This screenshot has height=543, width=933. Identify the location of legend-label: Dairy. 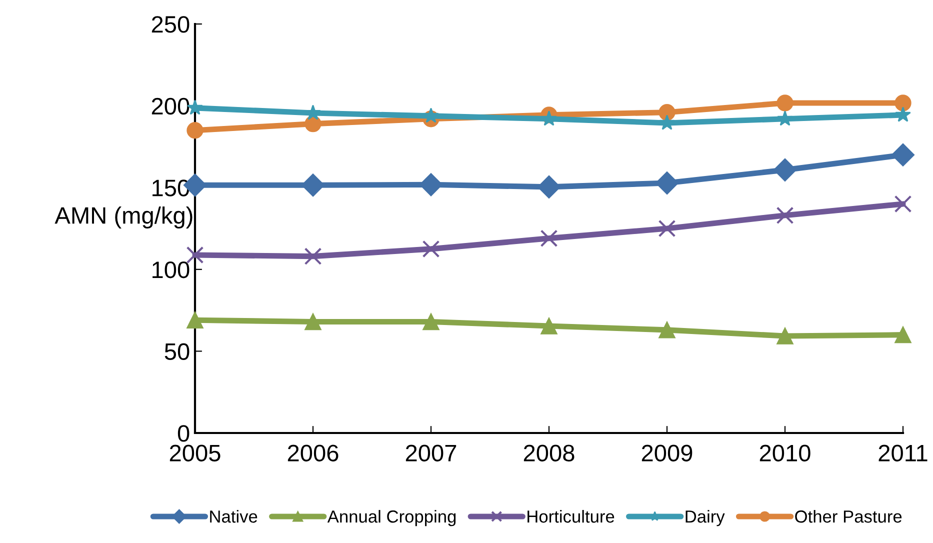
(705, 518).